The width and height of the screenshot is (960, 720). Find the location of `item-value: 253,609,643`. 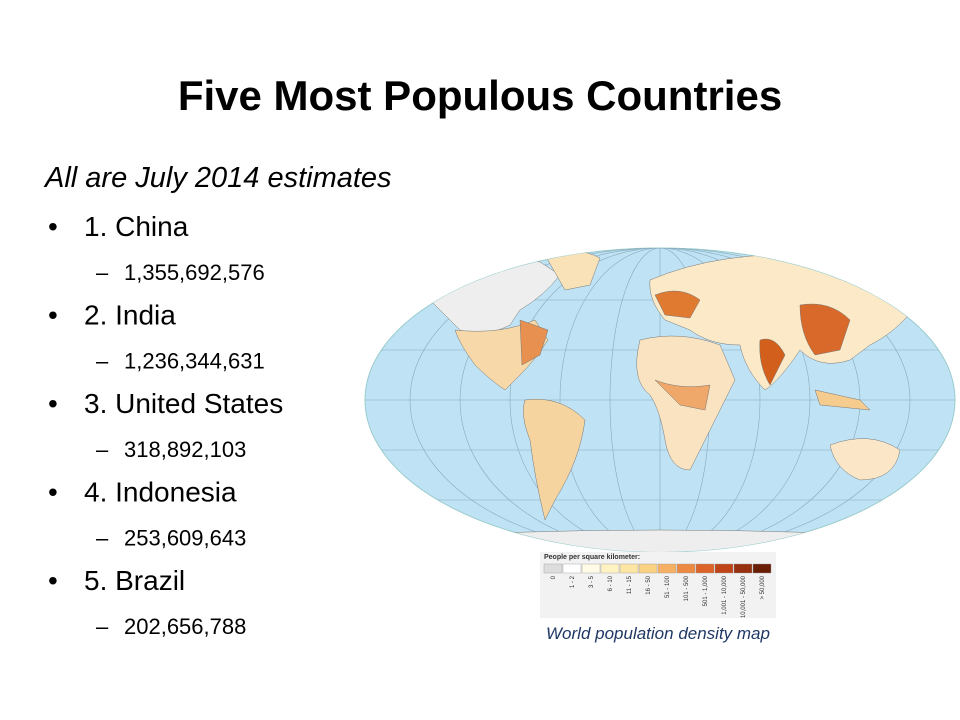

item-value: 253,609,643 is located at coordinates (185, 538).